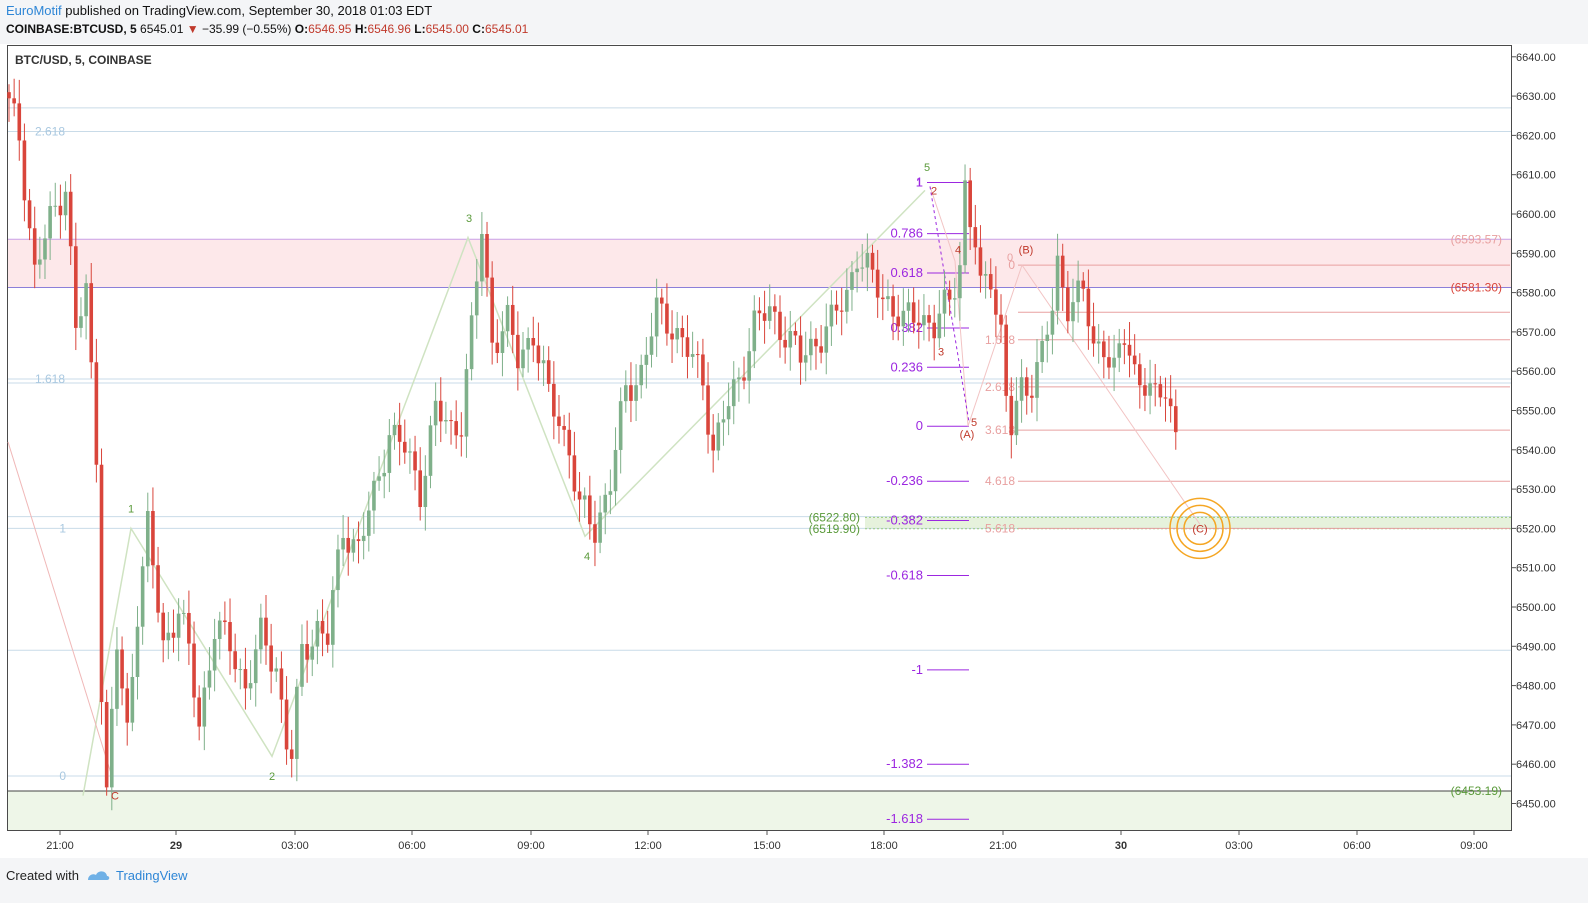 The image size is (1588, 903). What do you see at coordinates (420, 29) in the screenshot?
I see `low-label: L:` at bounding box center [420, 29].